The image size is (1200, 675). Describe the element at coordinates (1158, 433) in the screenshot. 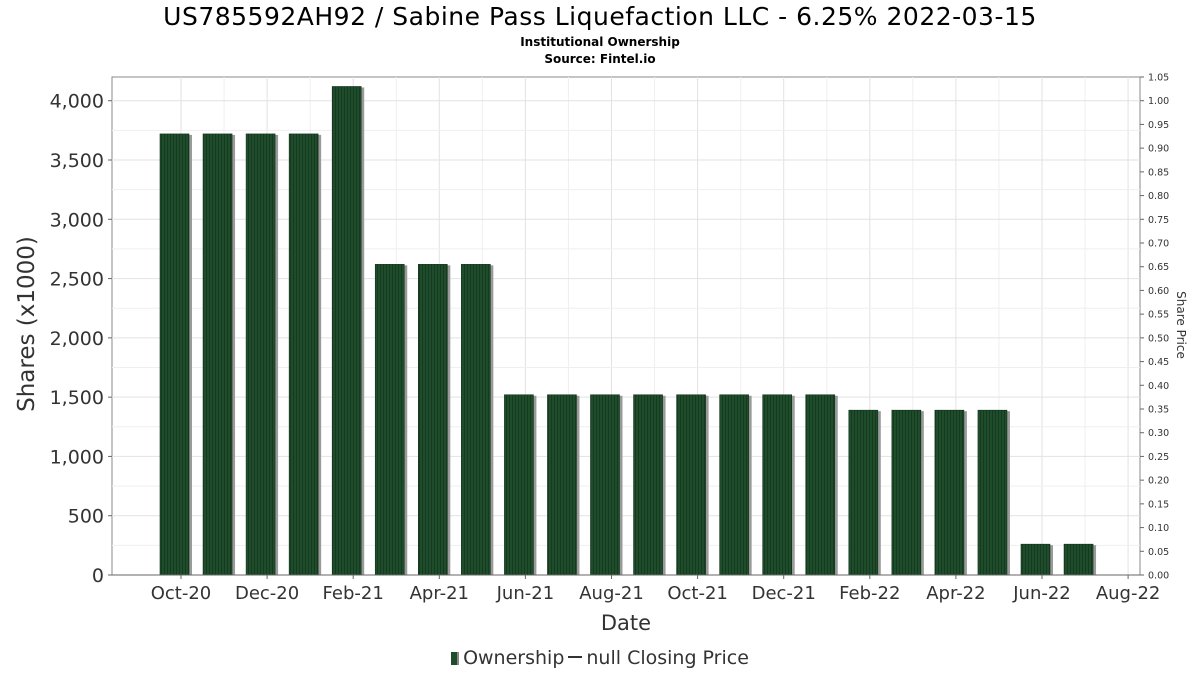

I see `y2-tick-label: 0.30` at that location.